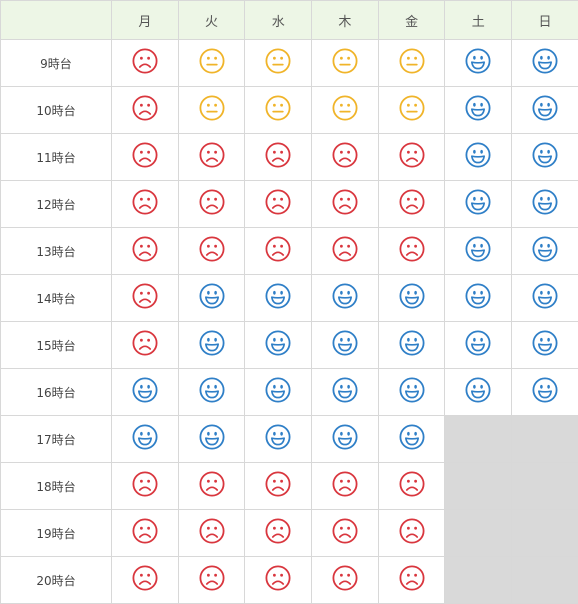 This screenshot has height=604, width=578. What do you see at coordinates (56, 439) in the screenshot?
I see `time-label: 17時台` at bounding box center [56, 439].